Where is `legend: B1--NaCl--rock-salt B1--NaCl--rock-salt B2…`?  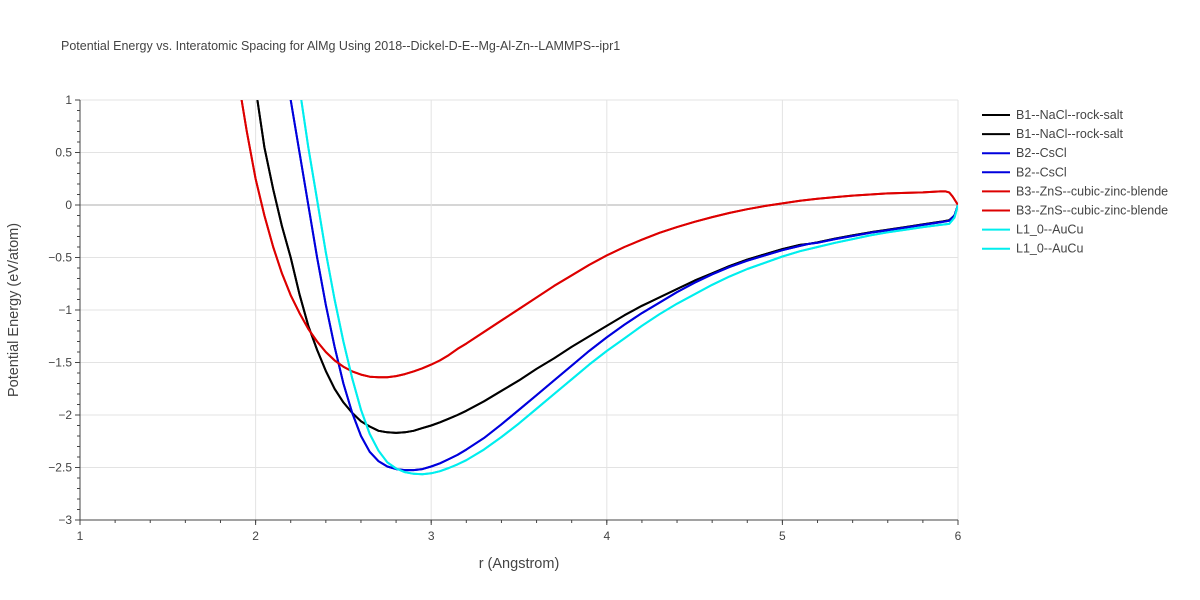 legend: B1--NaCl--rock-salt B1--NaCl--rock-salt B2… is located at coordinates (1075, 182).